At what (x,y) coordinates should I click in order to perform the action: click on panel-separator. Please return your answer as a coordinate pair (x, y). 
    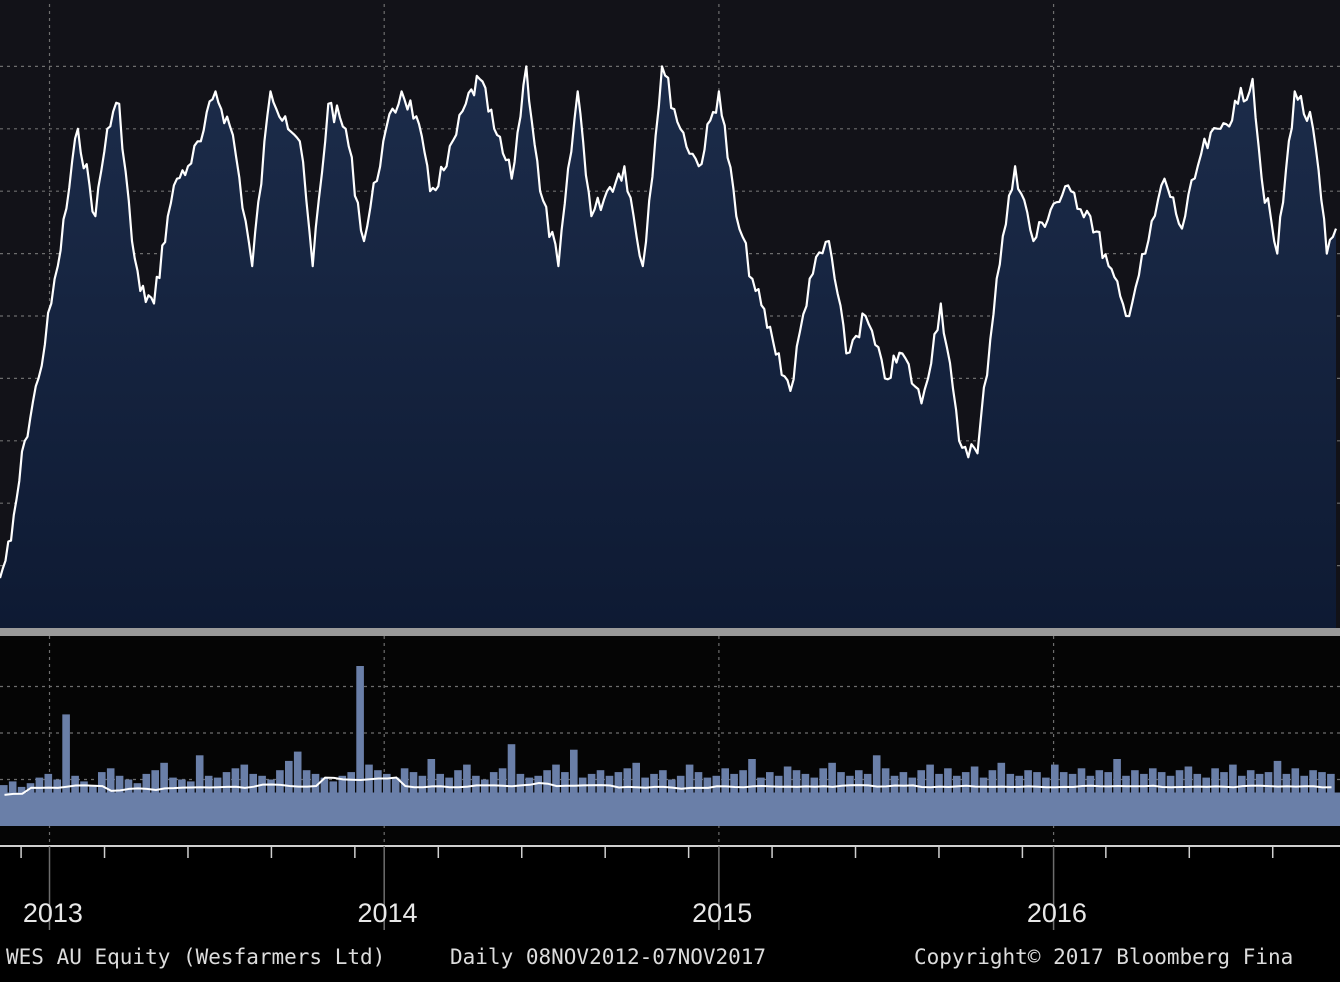
    Looking at the image, I should click on (670, 632).